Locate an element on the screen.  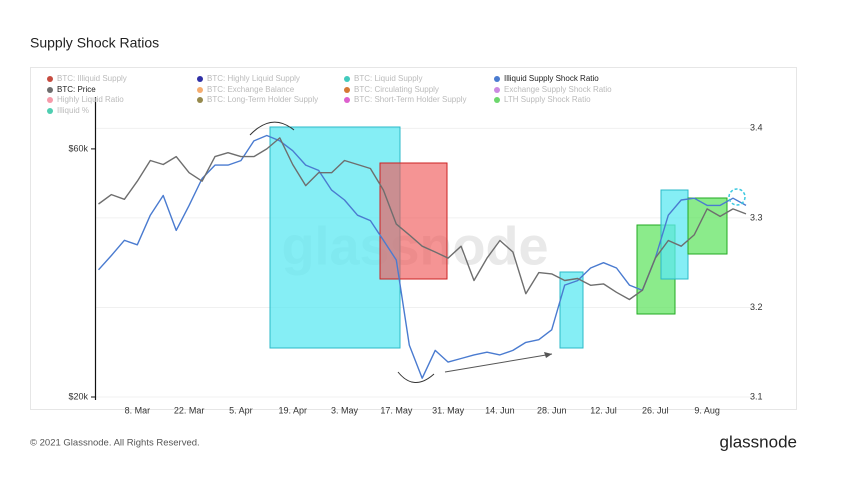
legend-label: BTC: Circulating Supply is located at coordinates (396, 89).